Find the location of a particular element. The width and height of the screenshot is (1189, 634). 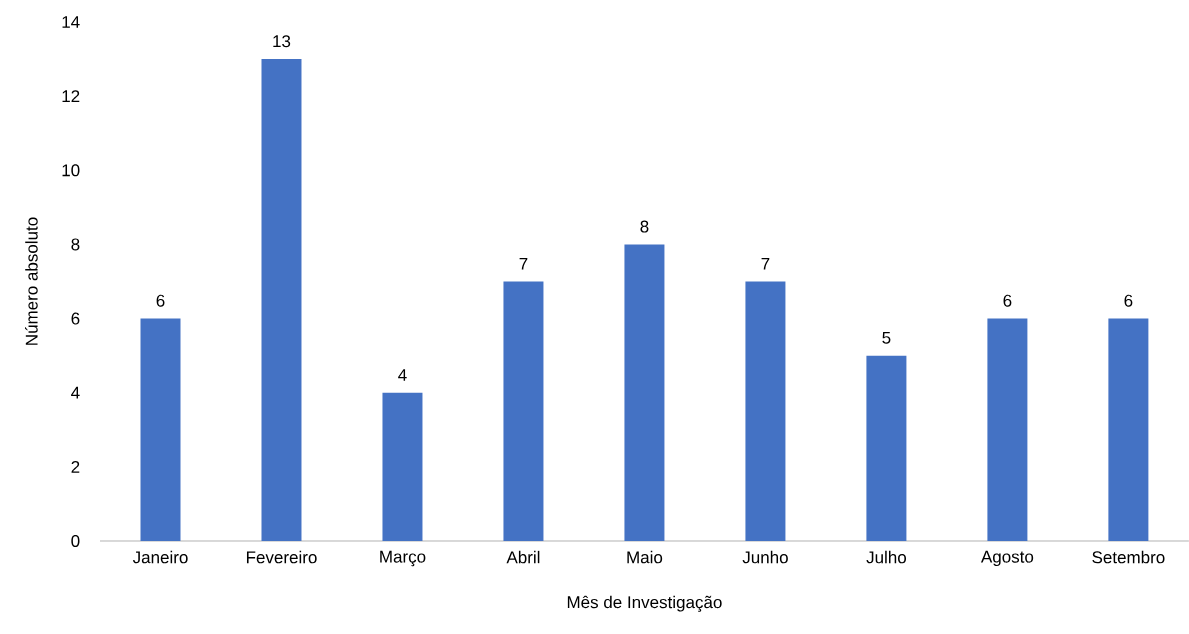

y-tick-label: 6 is located at coordinates (75, 318).